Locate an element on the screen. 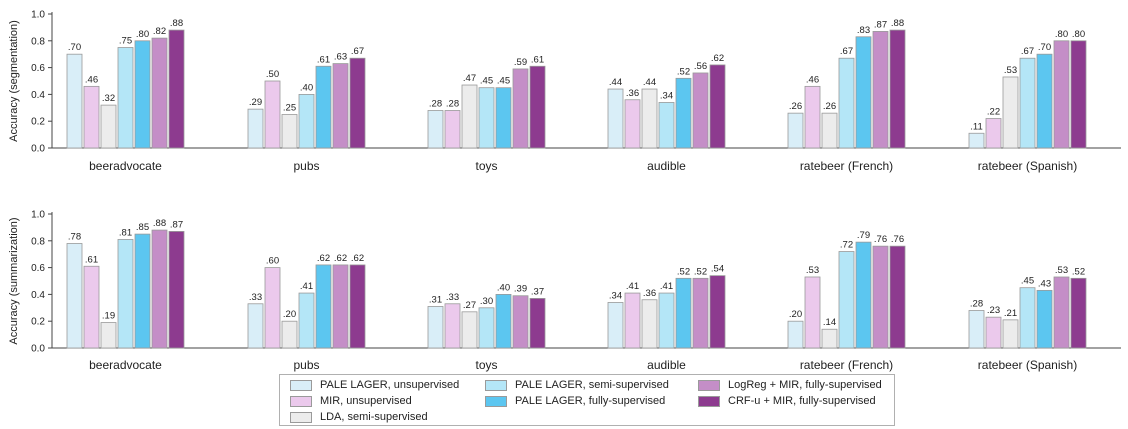 The width and height of the screenshot is (1128, 429). bar-value-label: .14 is located at coordinates (829, 322).